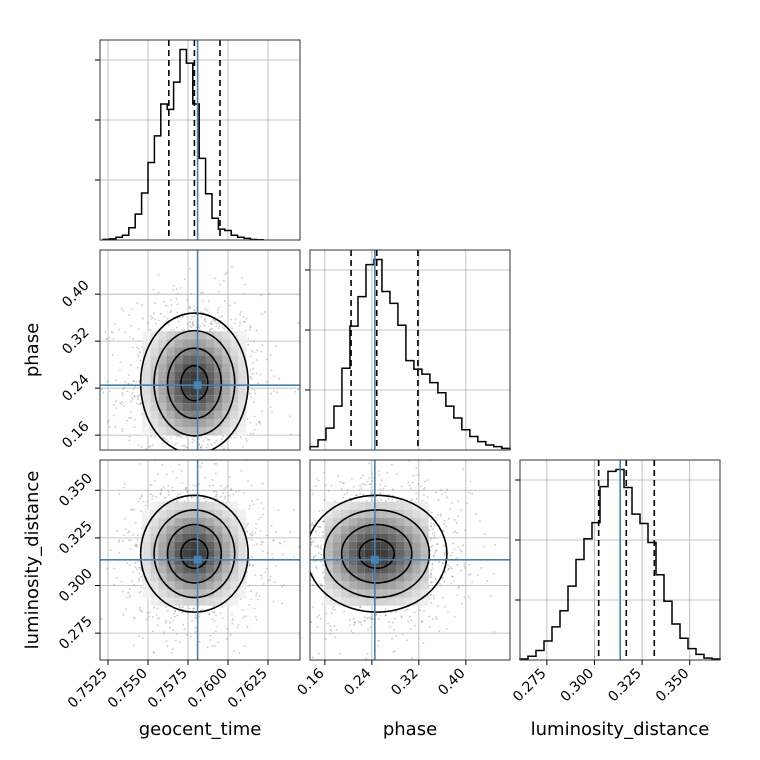 The height and width of the screenshot is (760, 760). Describe the element at coordinates (578, 686) in the screenshot. I see `x-tick-label: 0.300` at that location.